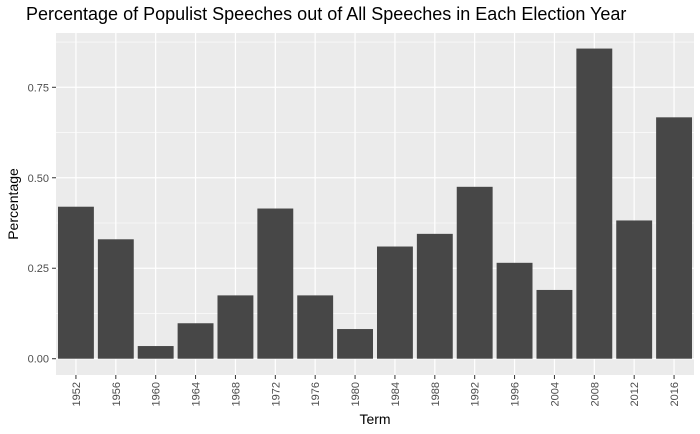  What do you see at coordinates (38, 360) in the screenshot?
I see `y-tick-label: 0.00` at bounding box center [38, 360].